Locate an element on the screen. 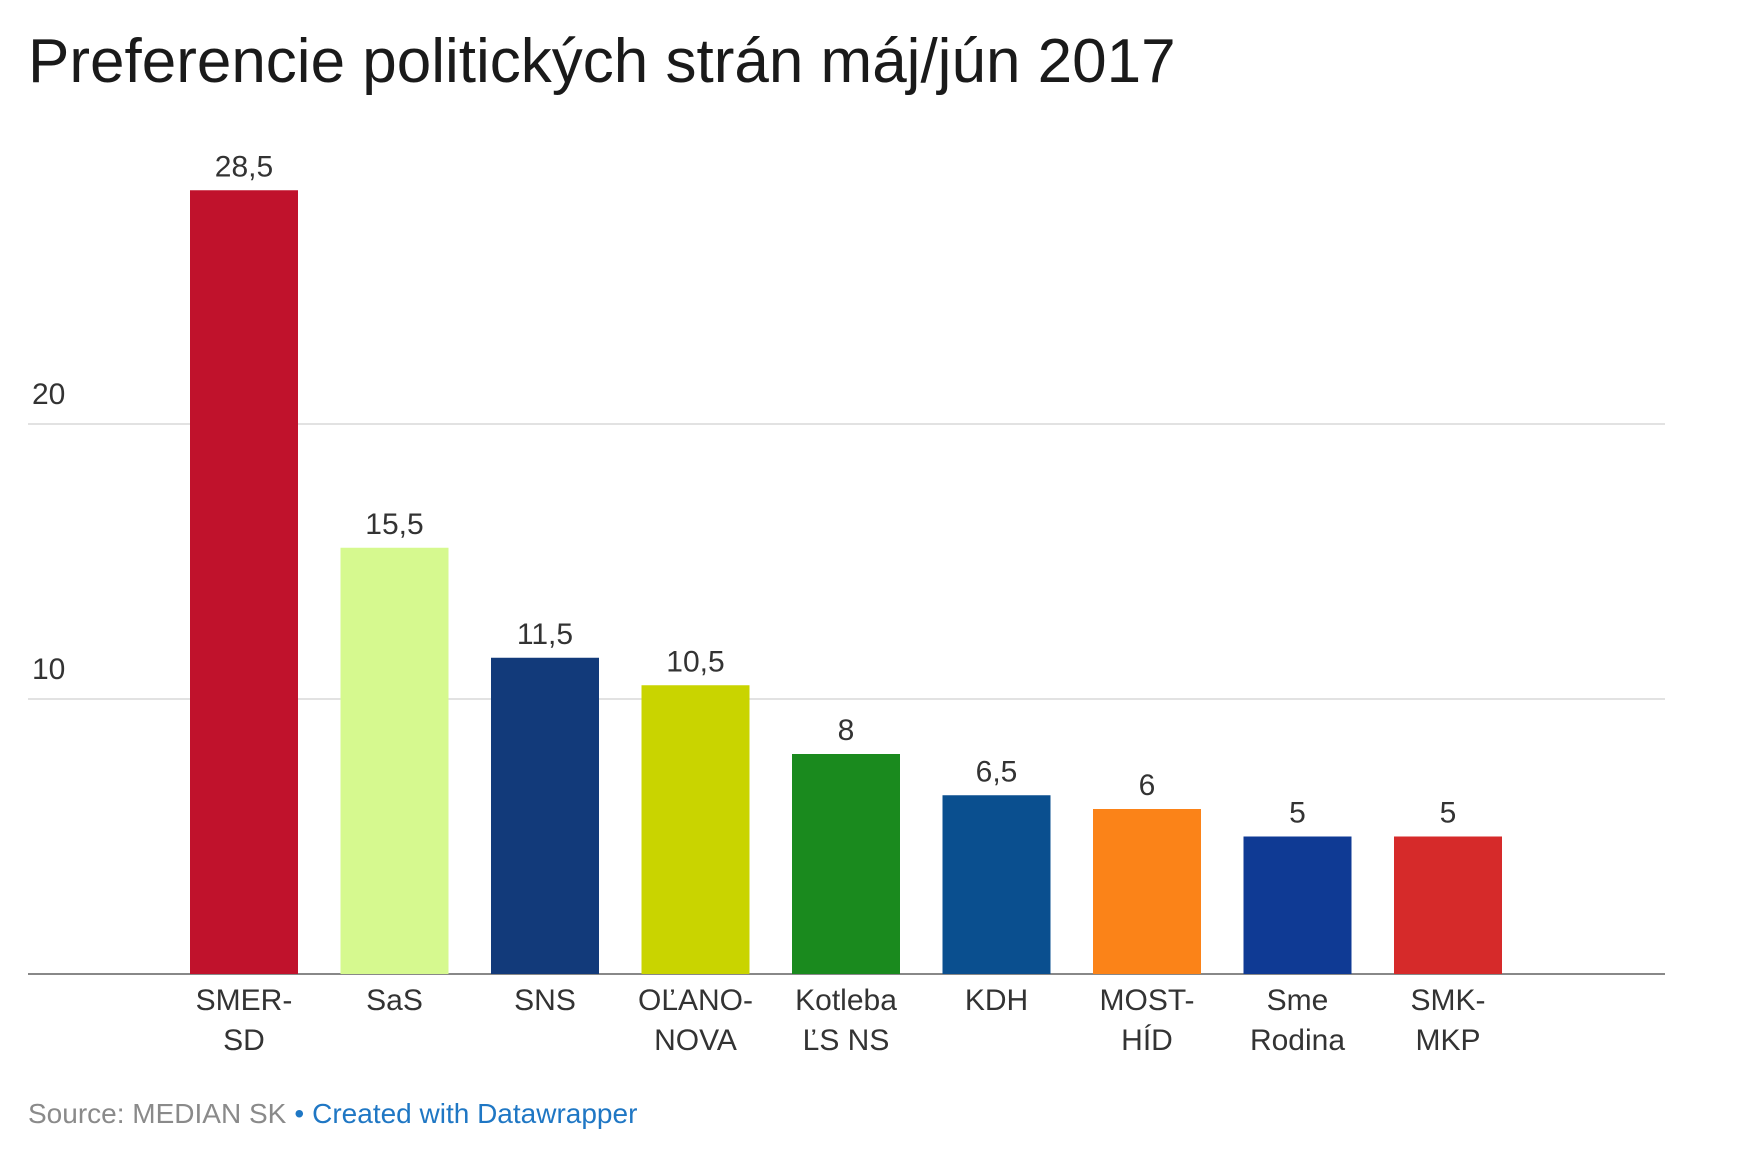 Image resolution: width=1740 pixels, height=1175 pixels. y-tick-label: 20 is located at coordinates (48, 394).